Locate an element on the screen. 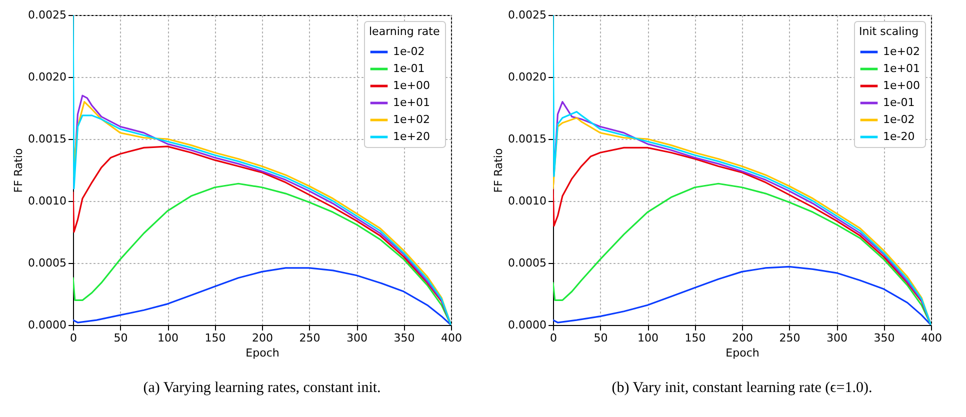 Image resolution: width=966 pixels, height=417 pixels. text: (a) Varying learning rates, constant init. is located at coordinates (262, 388).